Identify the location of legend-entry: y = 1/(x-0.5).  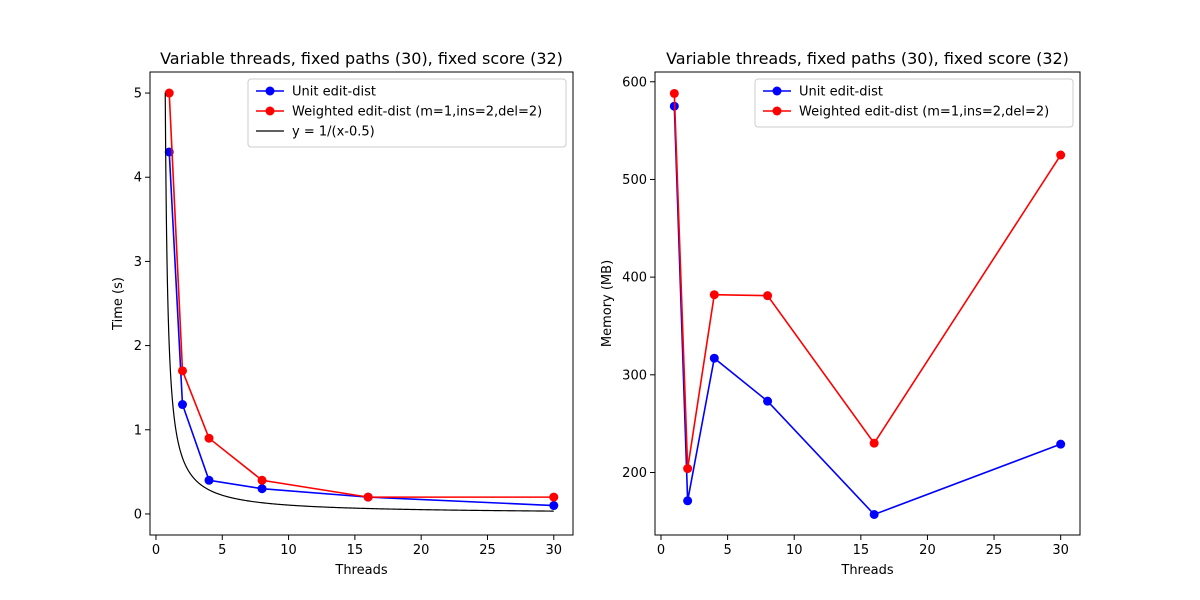
(315, 132).